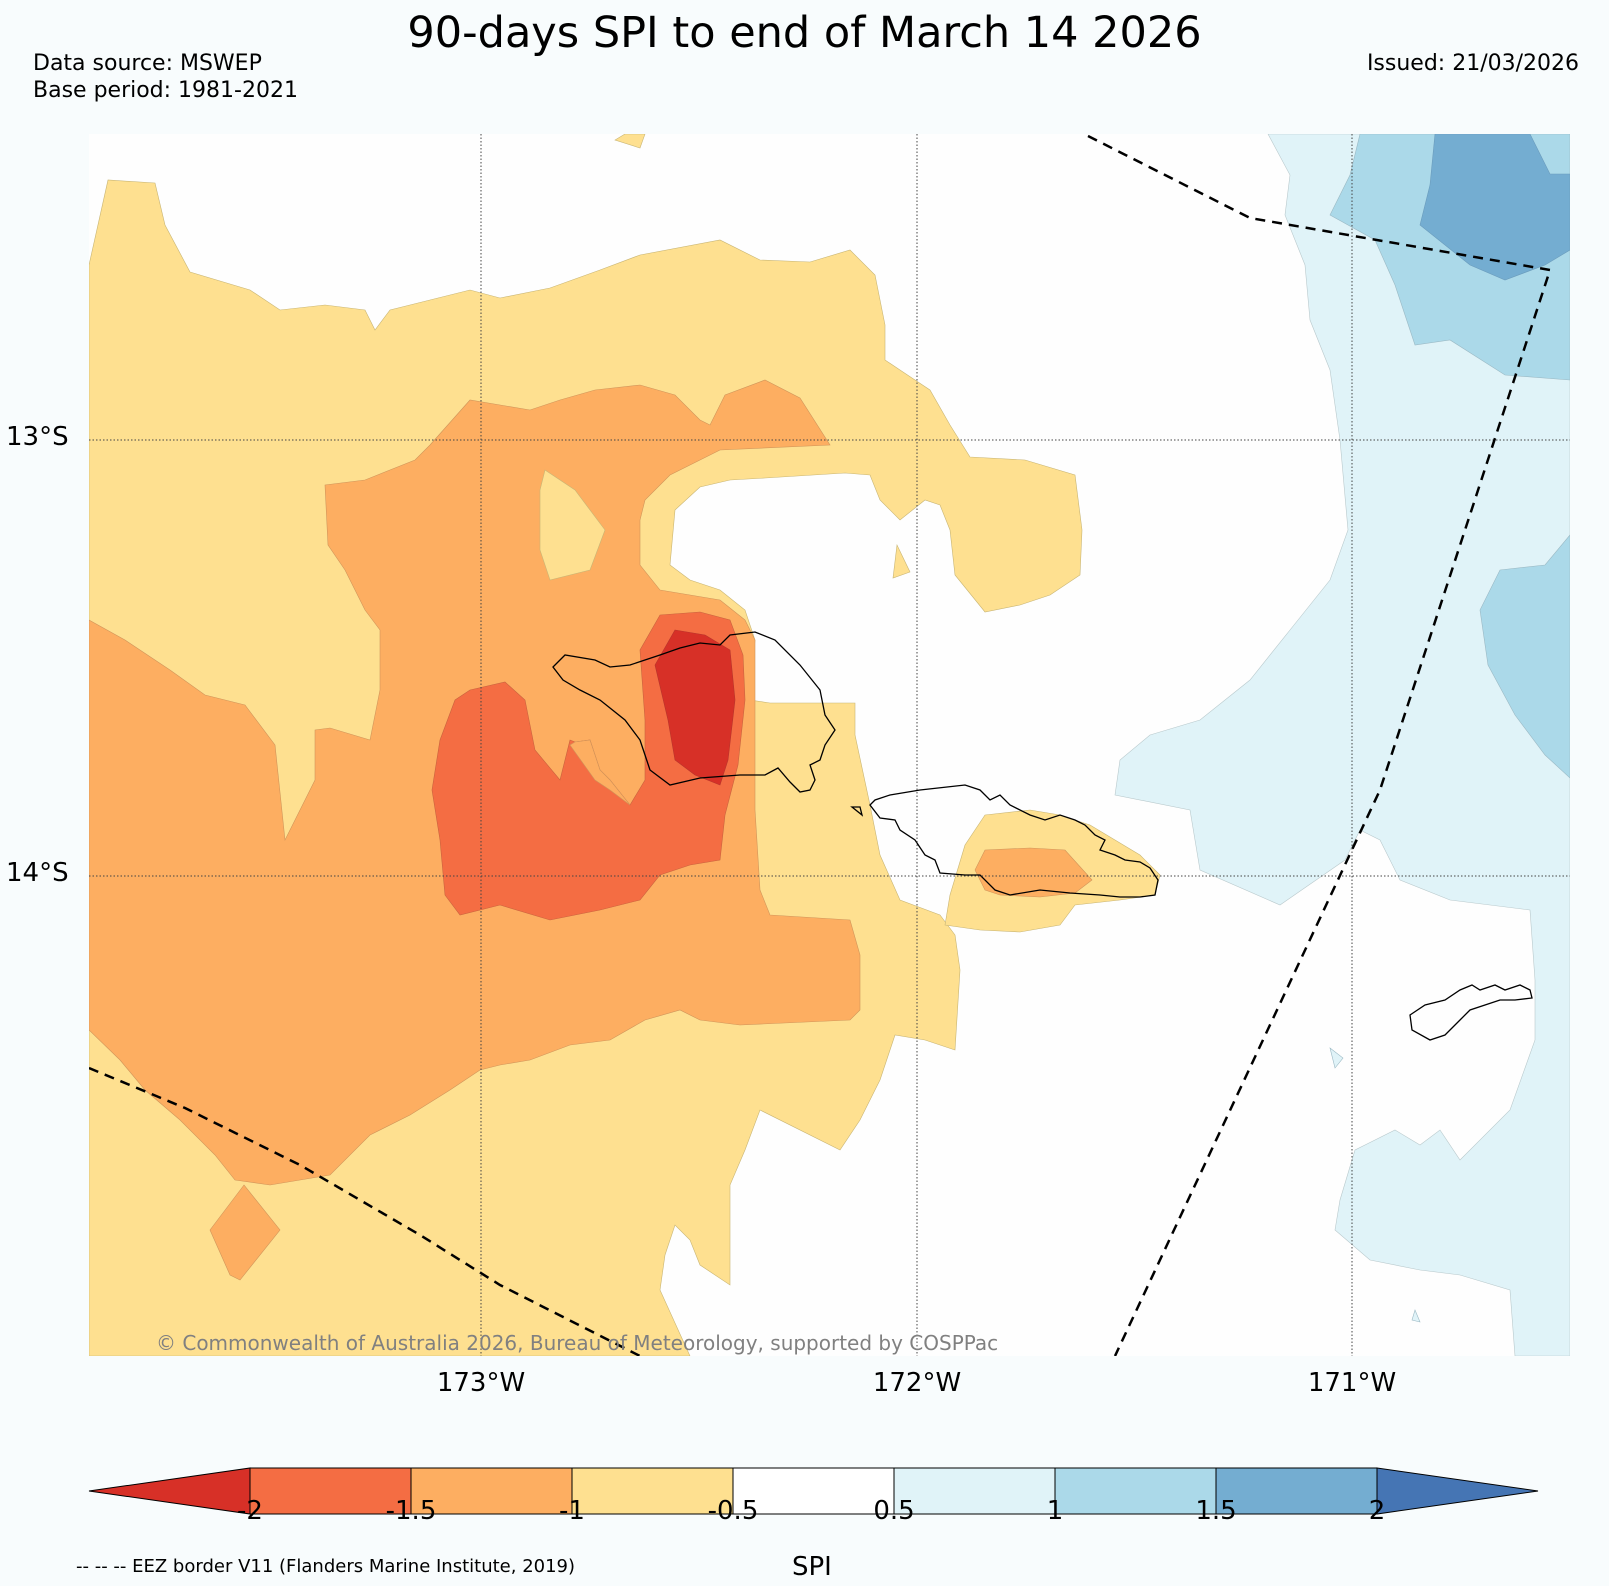  Describe the element at coordinates (1014, 841) in the screenshot. I see `island-upolu-outline` at that location.